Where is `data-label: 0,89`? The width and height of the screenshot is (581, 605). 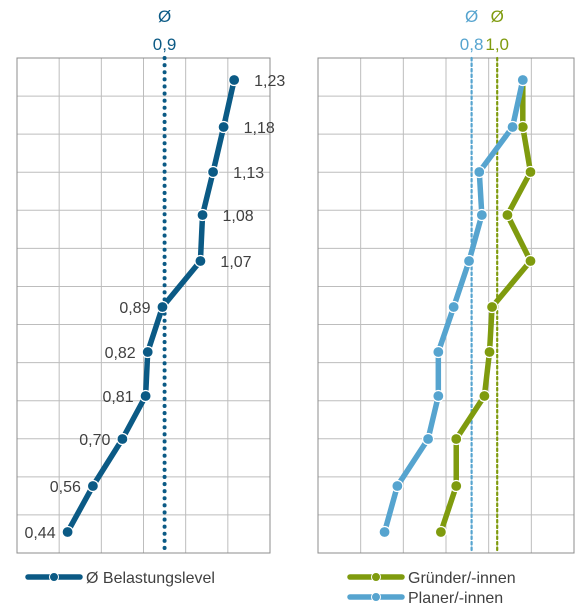
data-label: 0,89 is located at coordinates (134, 308).